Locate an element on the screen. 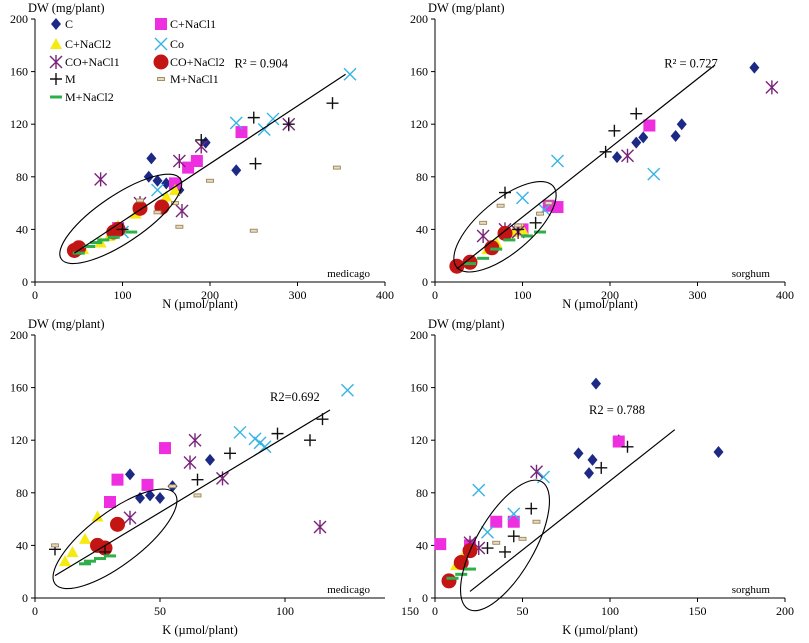  x-tick-label: 400 is located at coordinates (385, 295).